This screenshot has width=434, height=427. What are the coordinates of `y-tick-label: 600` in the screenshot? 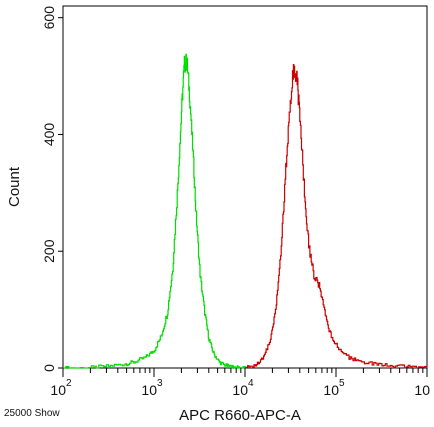 It's located at (49, 18).